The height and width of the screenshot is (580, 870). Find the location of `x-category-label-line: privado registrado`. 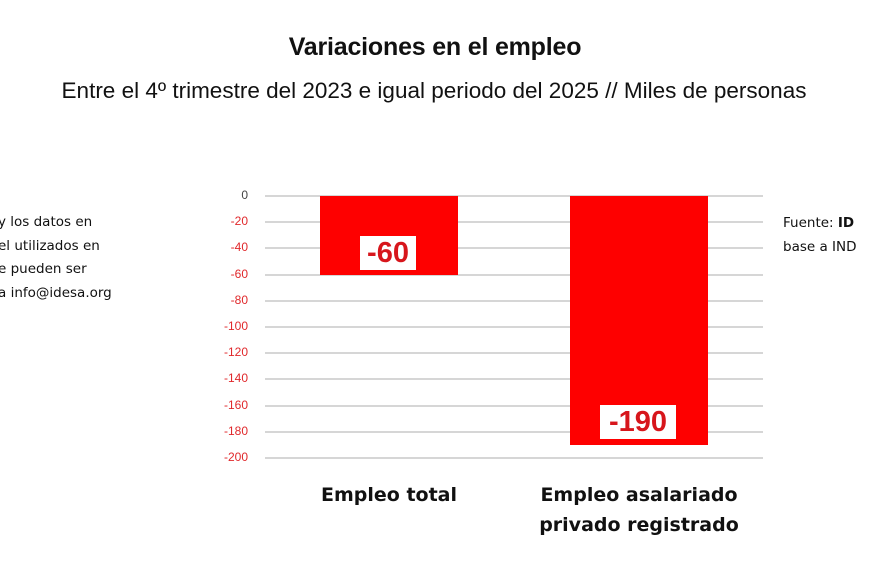

x-category-label-line: privado registrado is located at coordinates (639, 525).